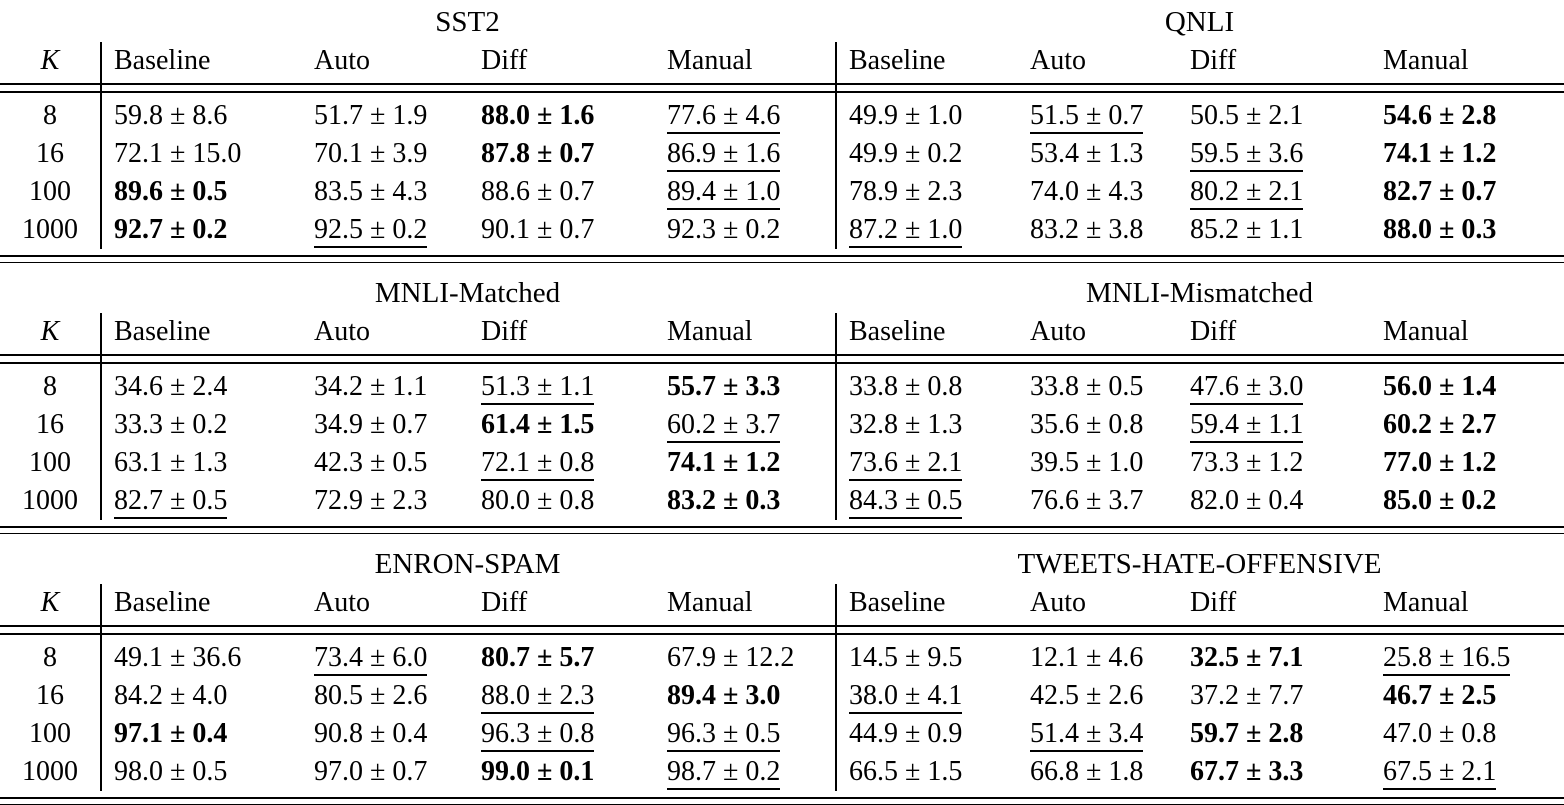  I want to click on metric-value: 67.5 ± 2.1, so click(1440, 773).